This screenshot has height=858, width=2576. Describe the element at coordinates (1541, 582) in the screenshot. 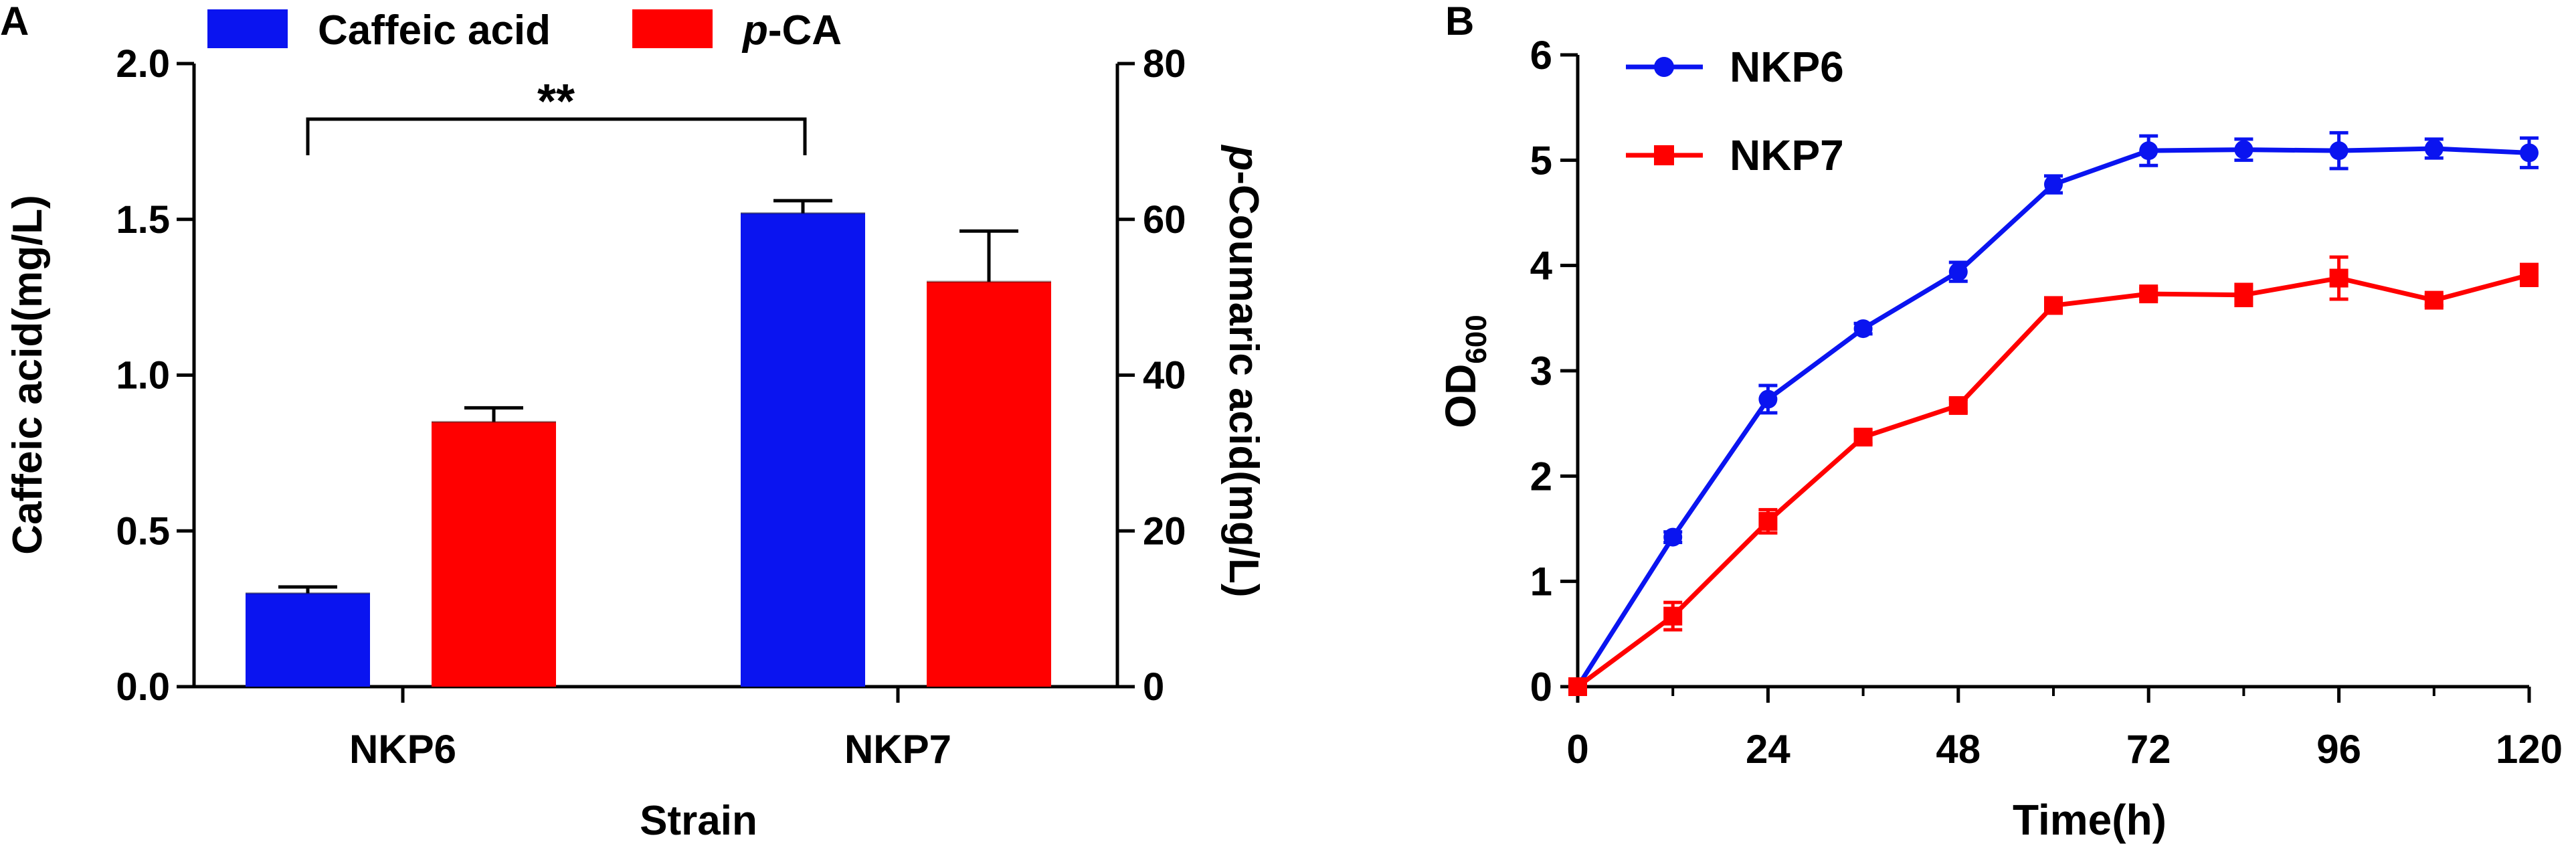

I see `b-y-tick-label: 1` at that location.